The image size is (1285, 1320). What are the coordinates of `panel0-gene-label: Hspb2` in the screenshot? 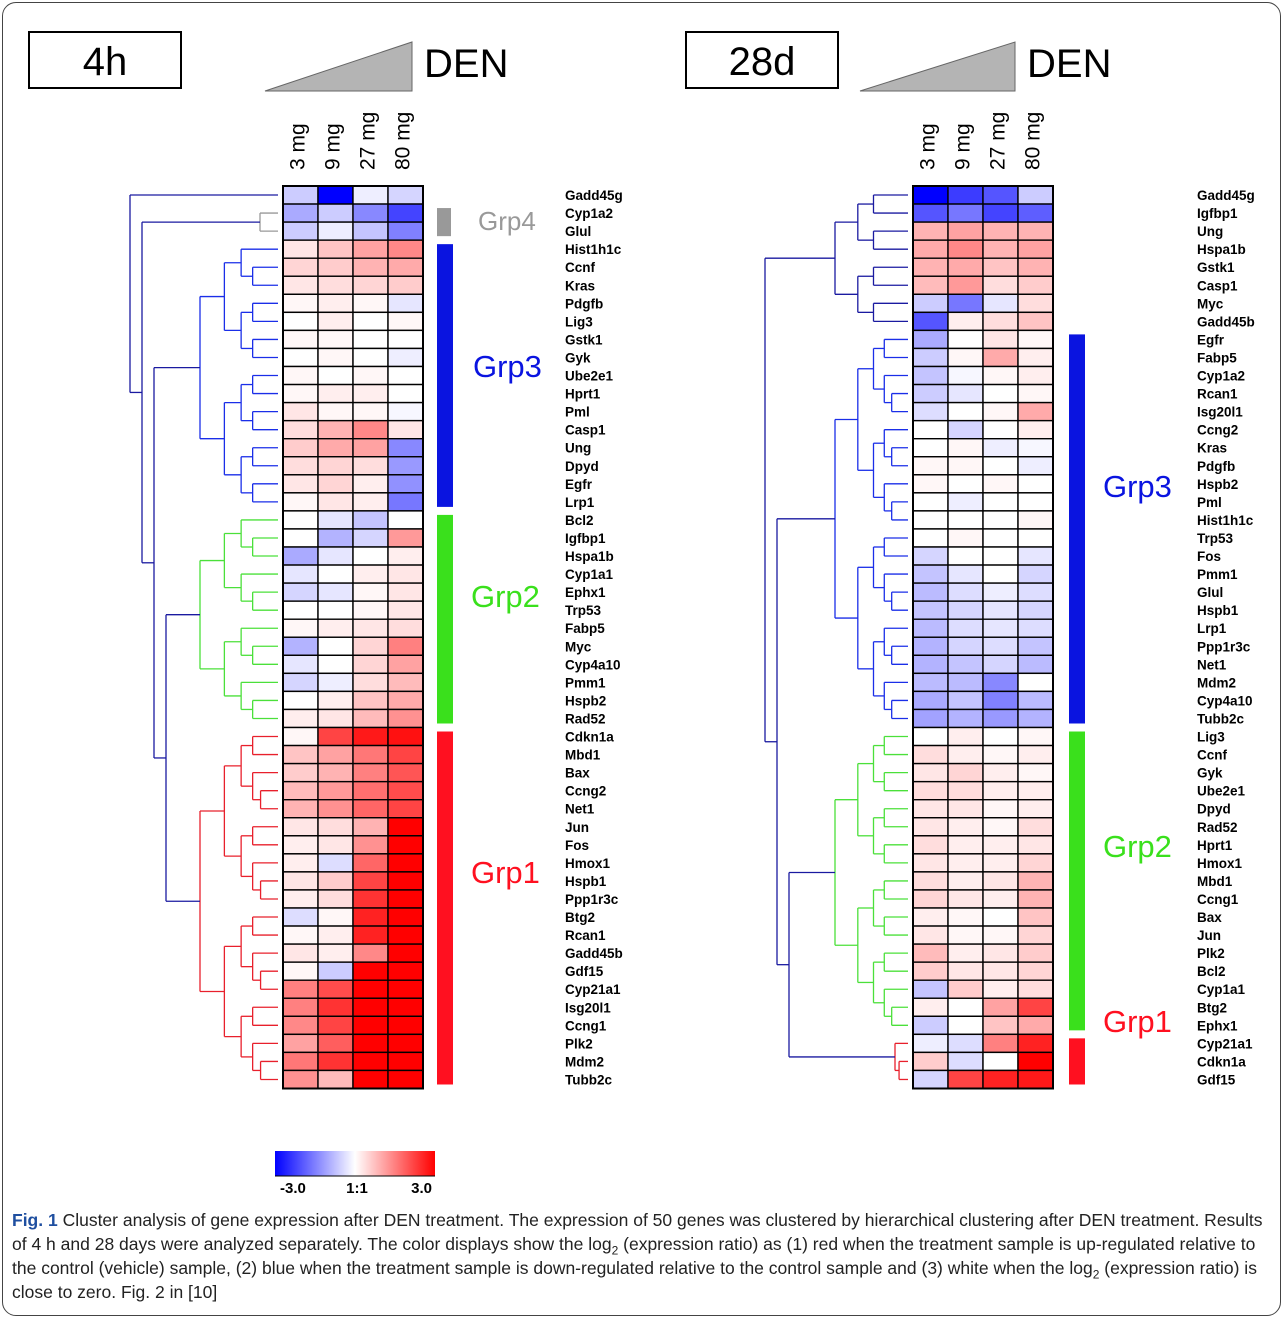 It's located at (585, 700).